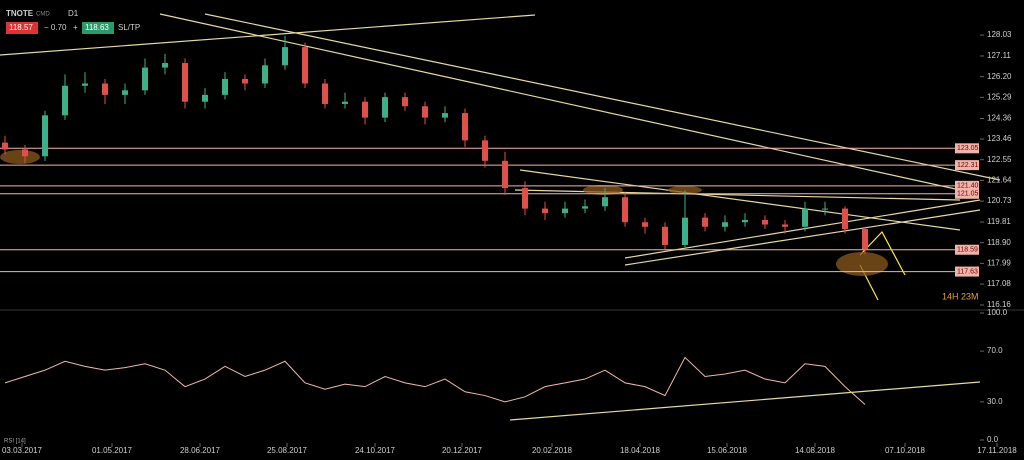 This screenshot has width=1024, height=460. What do you see at coordinates (22, 450) in the screenshot?
I see `x-tick-label: 03.03.2017` at bounding box center [22, 450].